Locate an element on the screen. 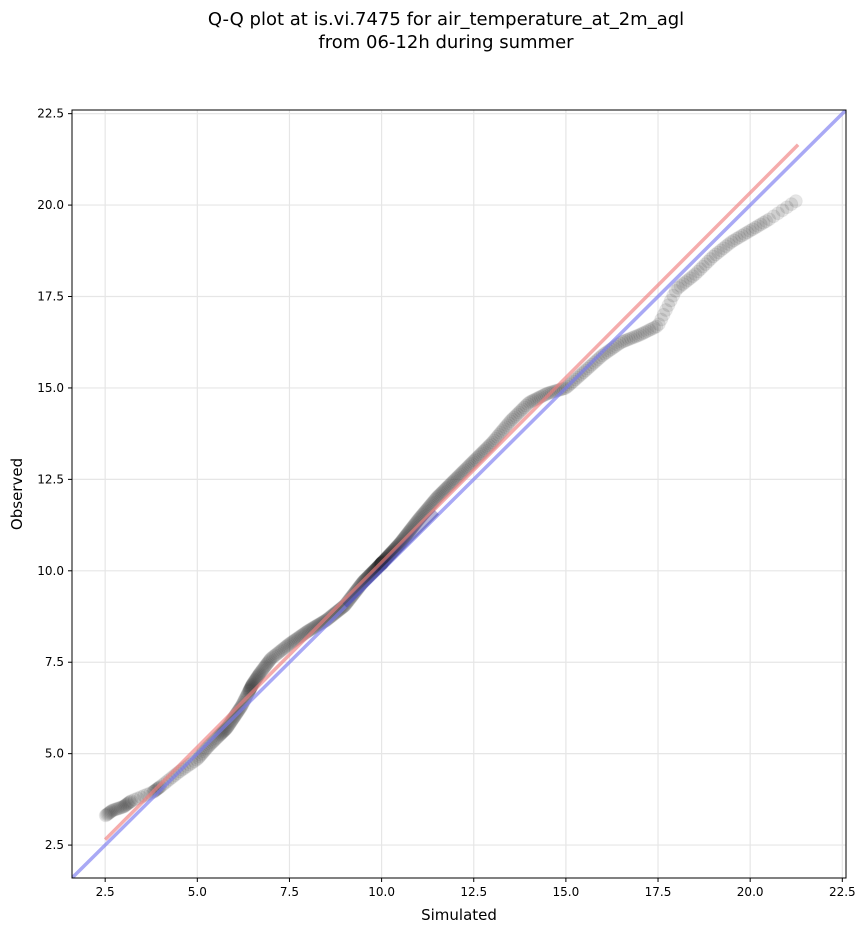 The image size is (868, 934). x-axis: 2.5 5.0 7.5 10.0 12.5 15.0 17.5 20.0 22.5 is located at coordinates (476, 888).